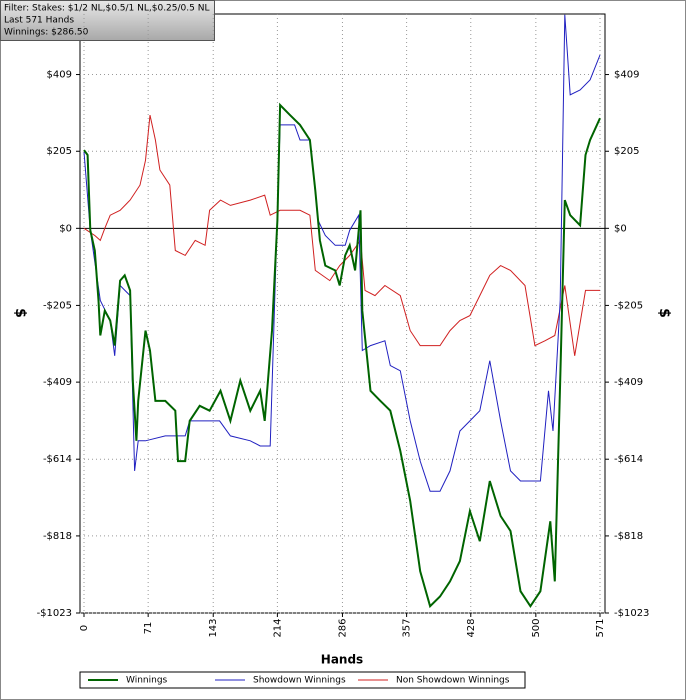  I want to click on x-tick-label: 286, so click(342, 627).